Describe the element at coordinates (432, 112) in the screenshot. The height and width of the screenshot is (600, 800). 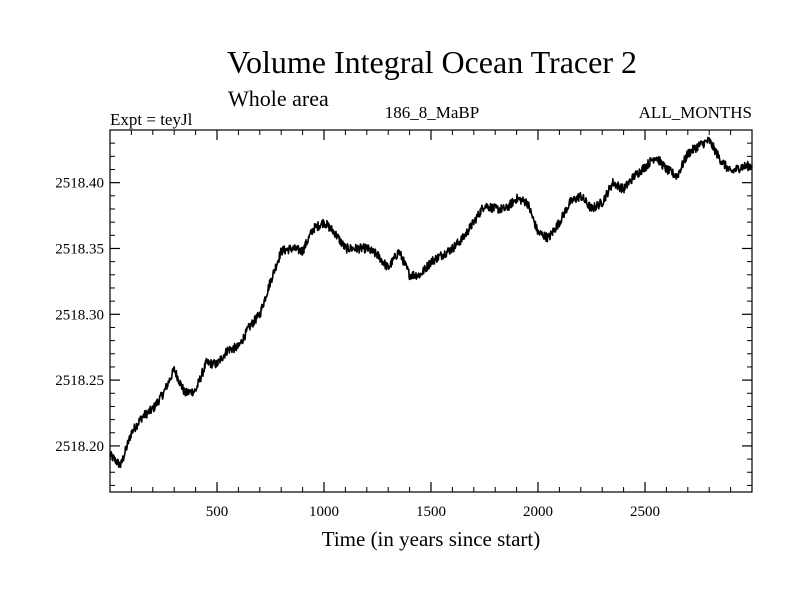
I see `period-label: 186_8_MaBP` at that location.